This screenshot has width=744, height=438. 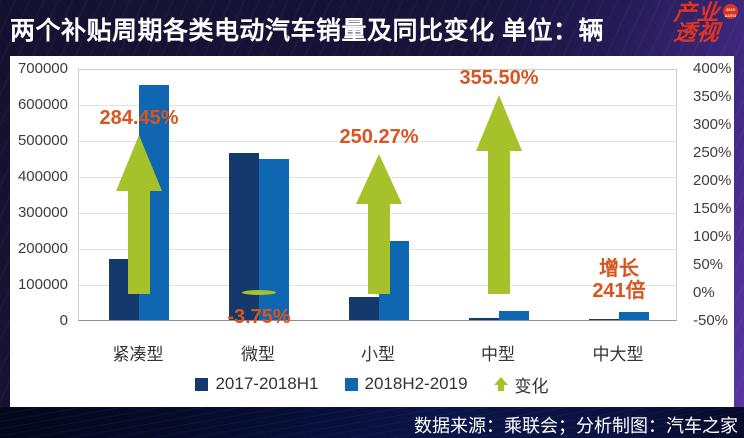 I want to click on right-axis-tick: 300%, so click(x=712, y=124).